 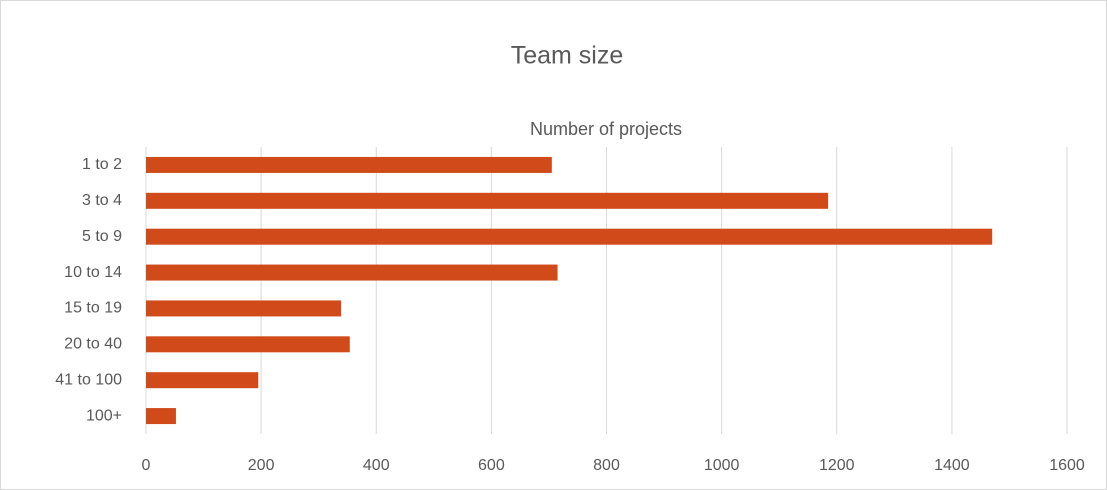 I want to click on x-tick-label: 800, so click(x=606, y=465).